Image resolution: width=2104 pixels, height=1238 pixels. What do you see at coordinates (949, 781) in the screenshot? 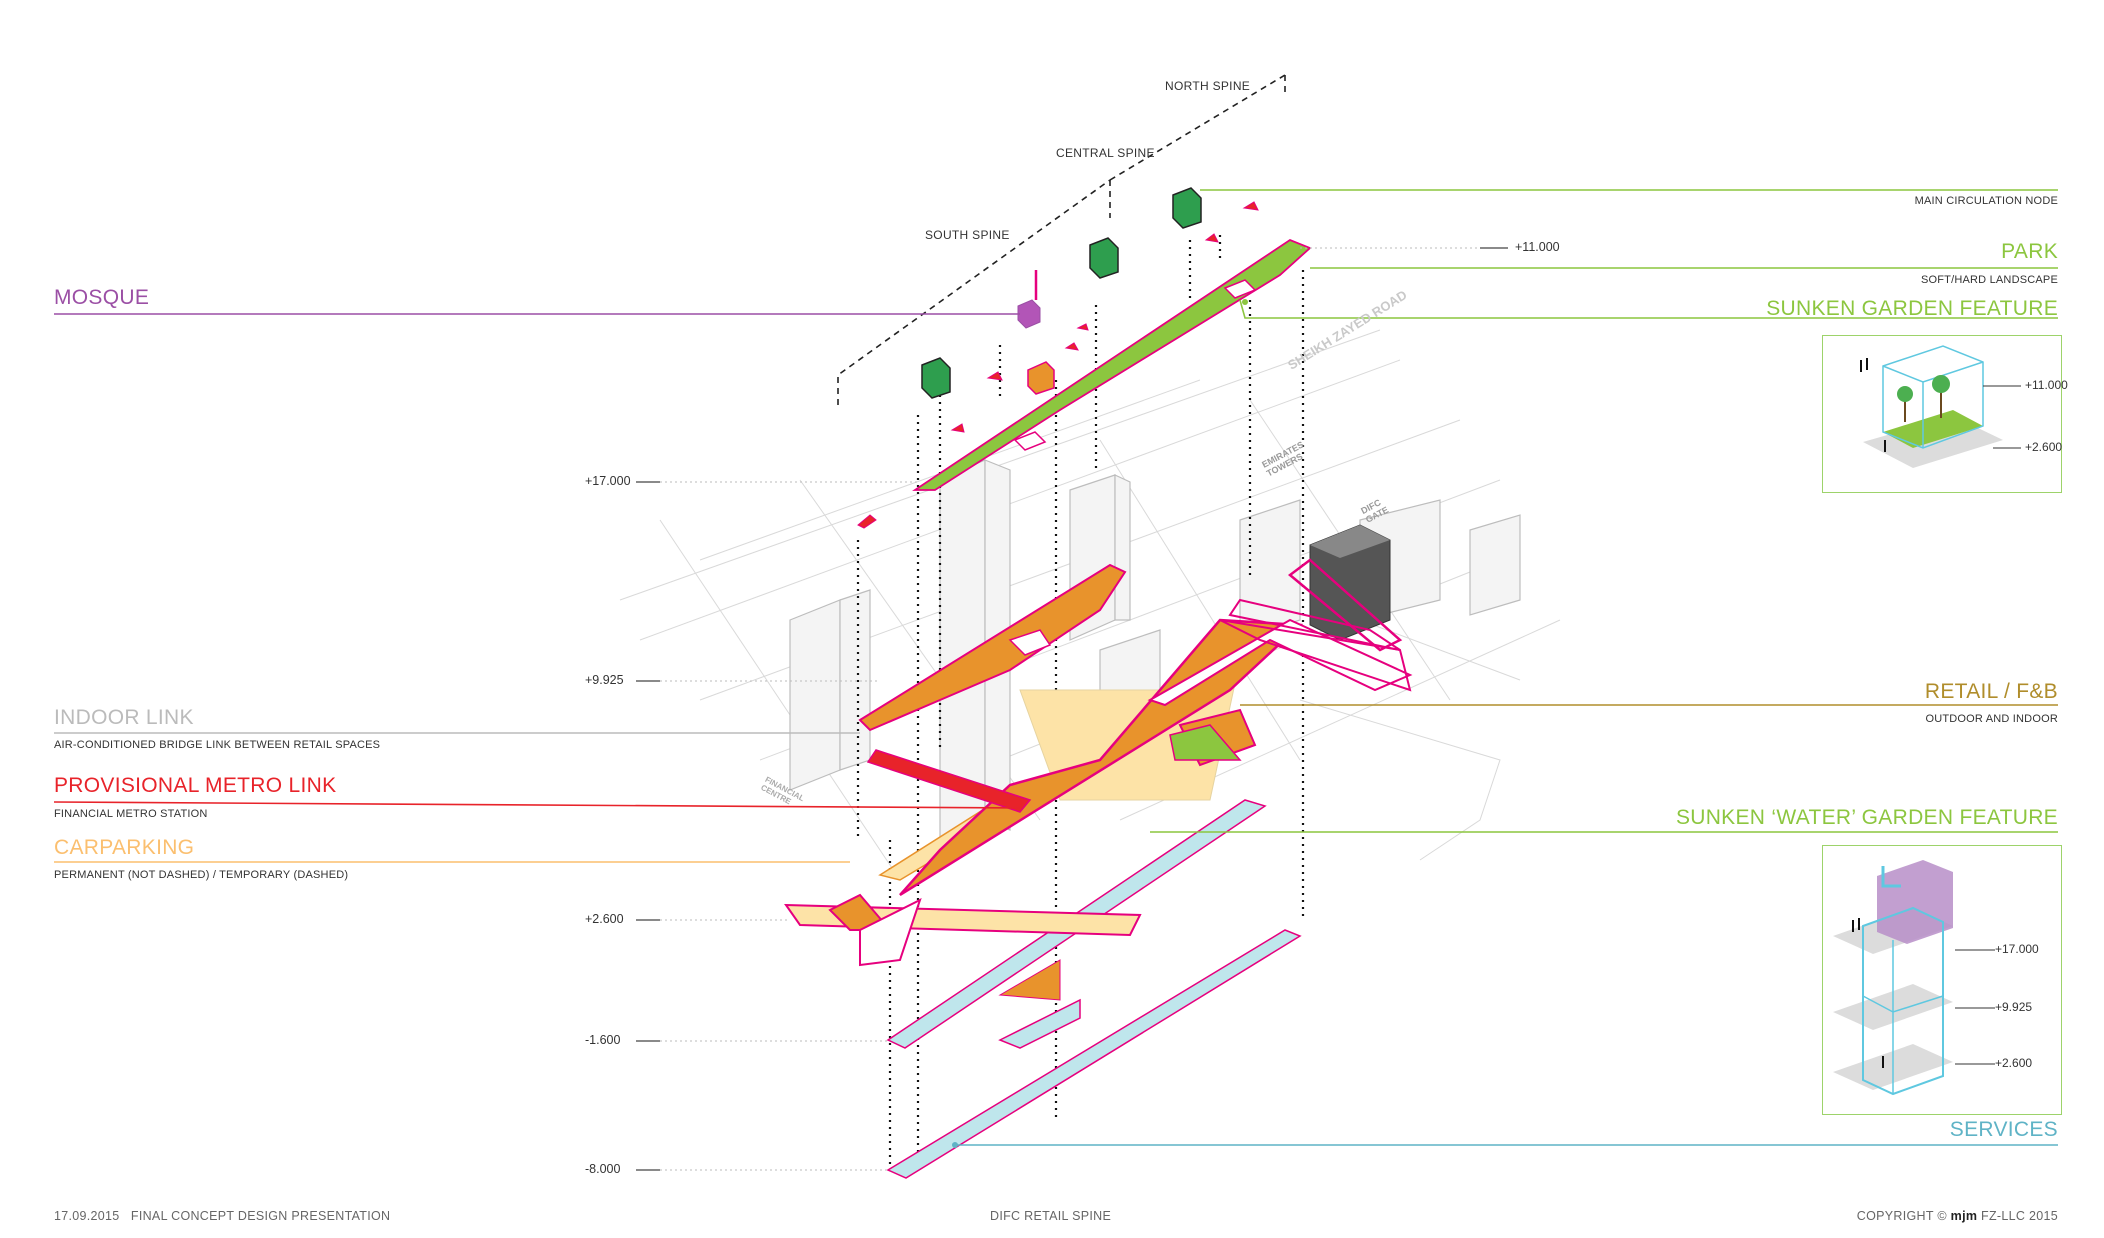
I see `metro-link-bridge` at bounding box center [949, 781].